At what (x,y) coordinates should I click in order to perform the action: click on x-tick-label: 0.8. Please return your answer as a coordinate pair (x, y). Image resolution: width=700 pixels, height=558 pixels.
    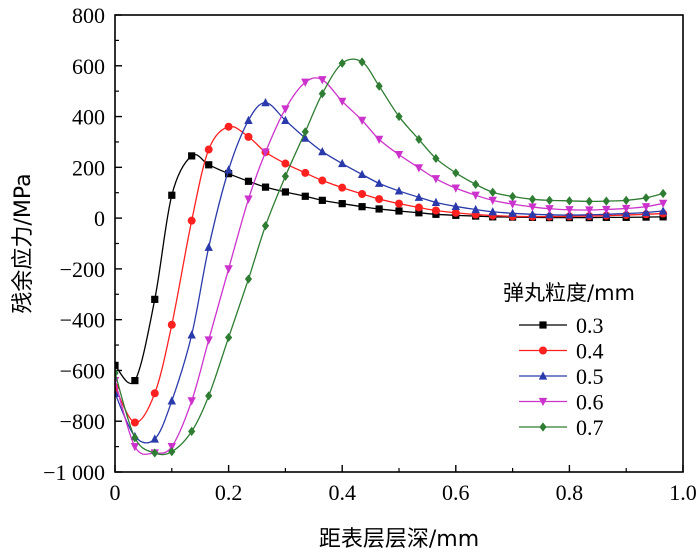
    Looking at the image, I should click on (570, 492).